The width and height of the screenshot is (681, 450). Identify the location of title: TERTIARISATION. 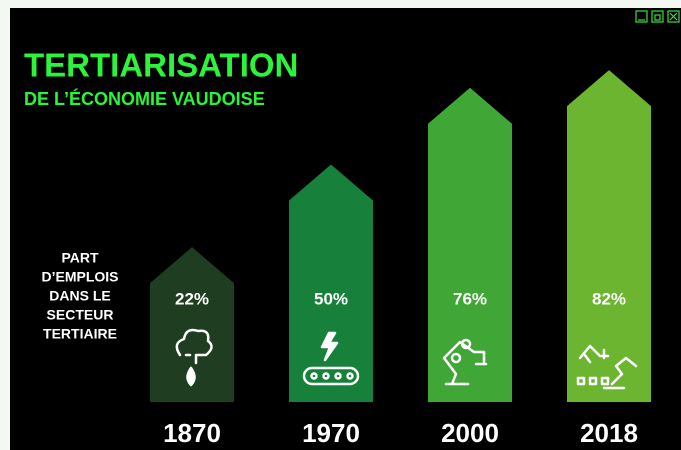
(161, 65).